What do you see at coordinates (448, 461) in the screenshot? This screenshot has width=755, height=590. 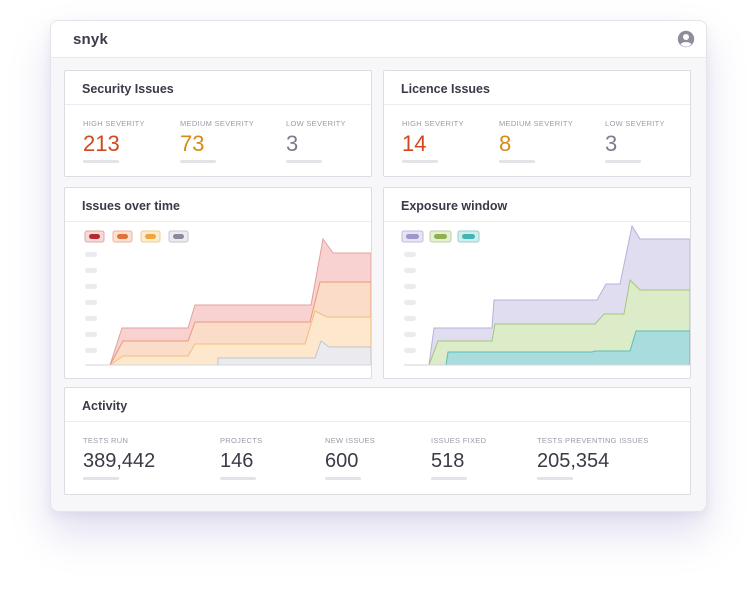 I see `stat-value: 518` at bounding box center [448, 461].